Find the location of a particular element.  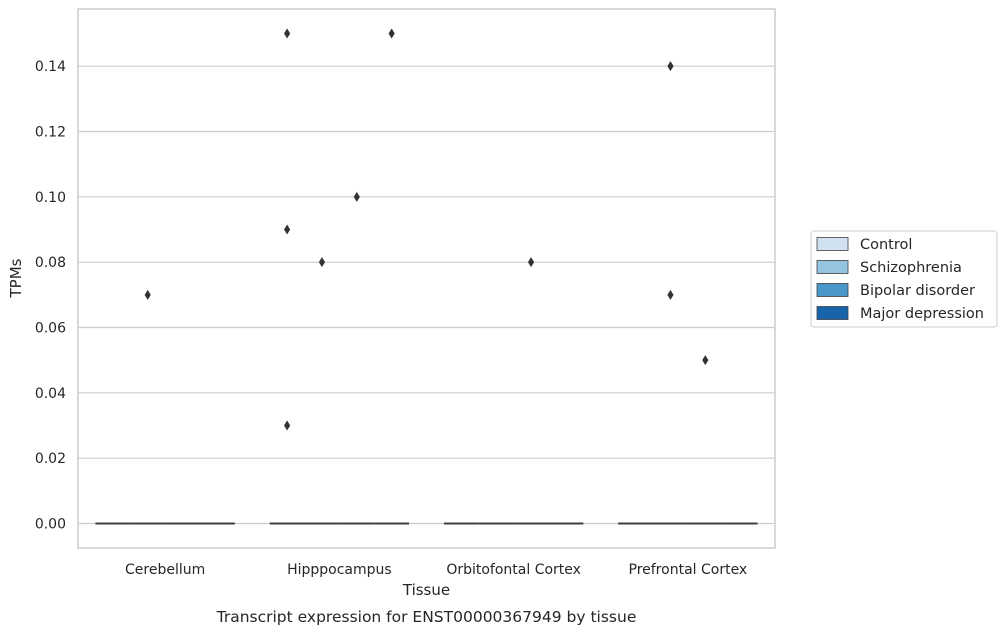

legend-label: Bipolar disorder is located at coordinates (917, 291).